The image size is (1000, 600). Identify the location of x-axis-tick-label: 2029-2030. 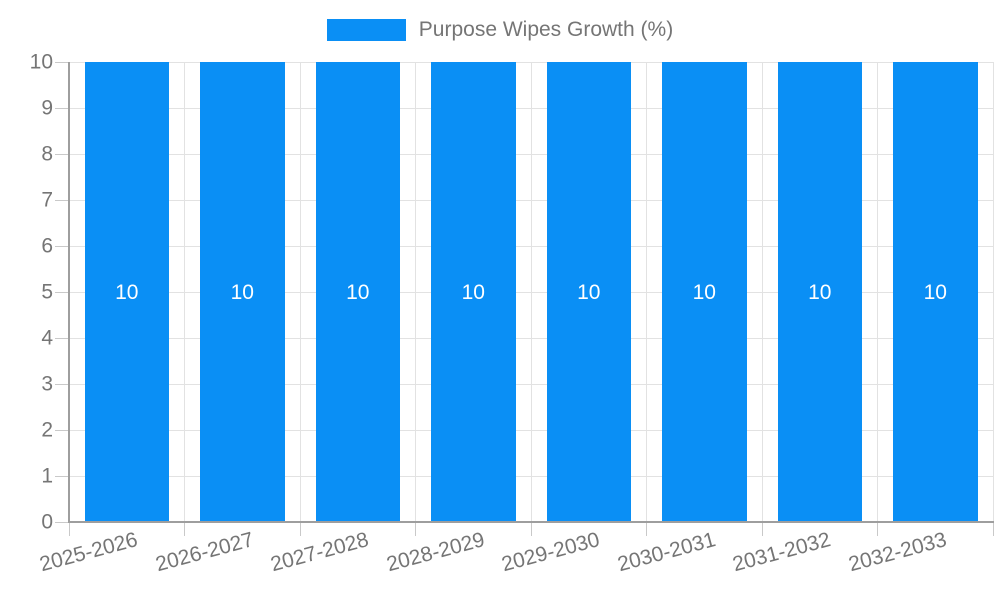
(551, 552).